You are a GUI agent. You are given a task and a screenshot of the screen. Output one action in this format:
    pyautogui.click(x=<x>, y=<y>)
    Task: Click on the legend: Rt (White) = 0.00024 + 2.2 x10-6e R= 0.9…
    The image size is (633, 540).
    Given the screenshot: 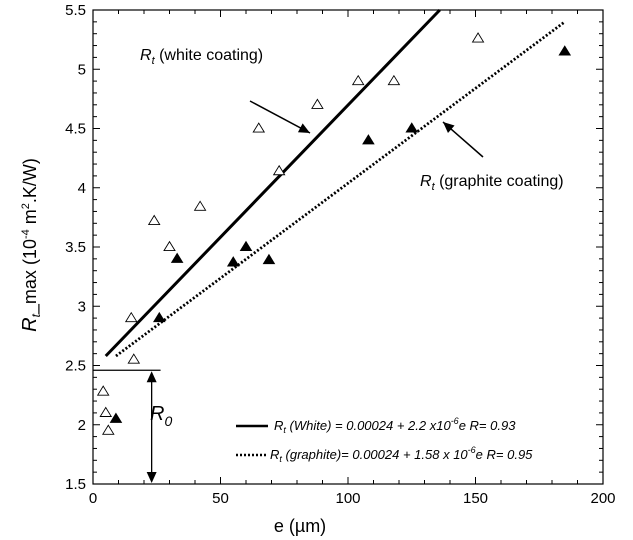 What is the action you would take?
    pyautogui.click(x=384, y=440)
    